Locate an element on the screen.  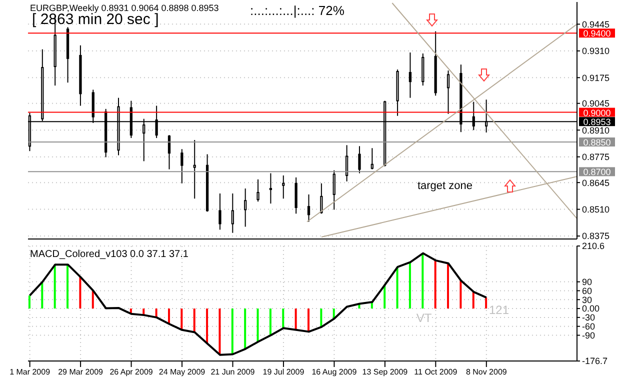
y-tick-label: 60 is located at coordinates (587, 291).